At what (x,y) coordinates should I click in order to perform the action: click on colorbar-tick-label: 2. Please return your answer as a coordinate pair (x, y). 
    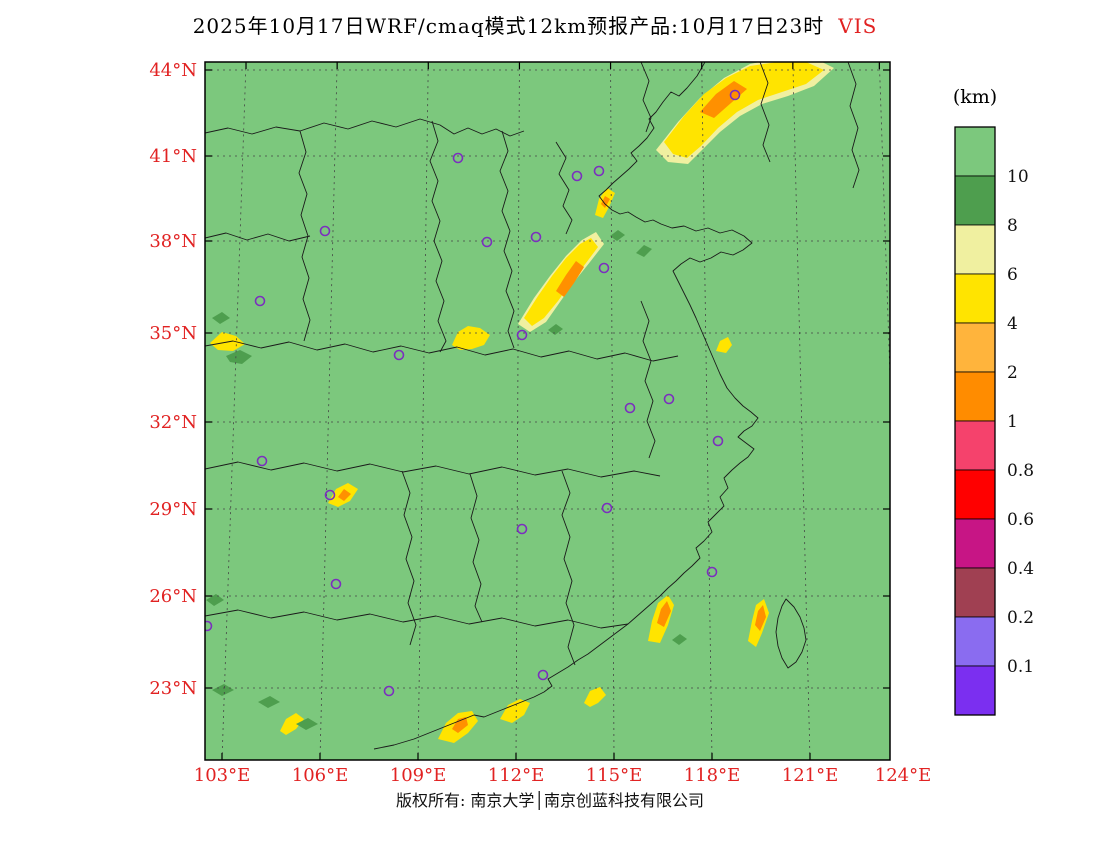
    Looking at the image, I should click on (1012, 373).